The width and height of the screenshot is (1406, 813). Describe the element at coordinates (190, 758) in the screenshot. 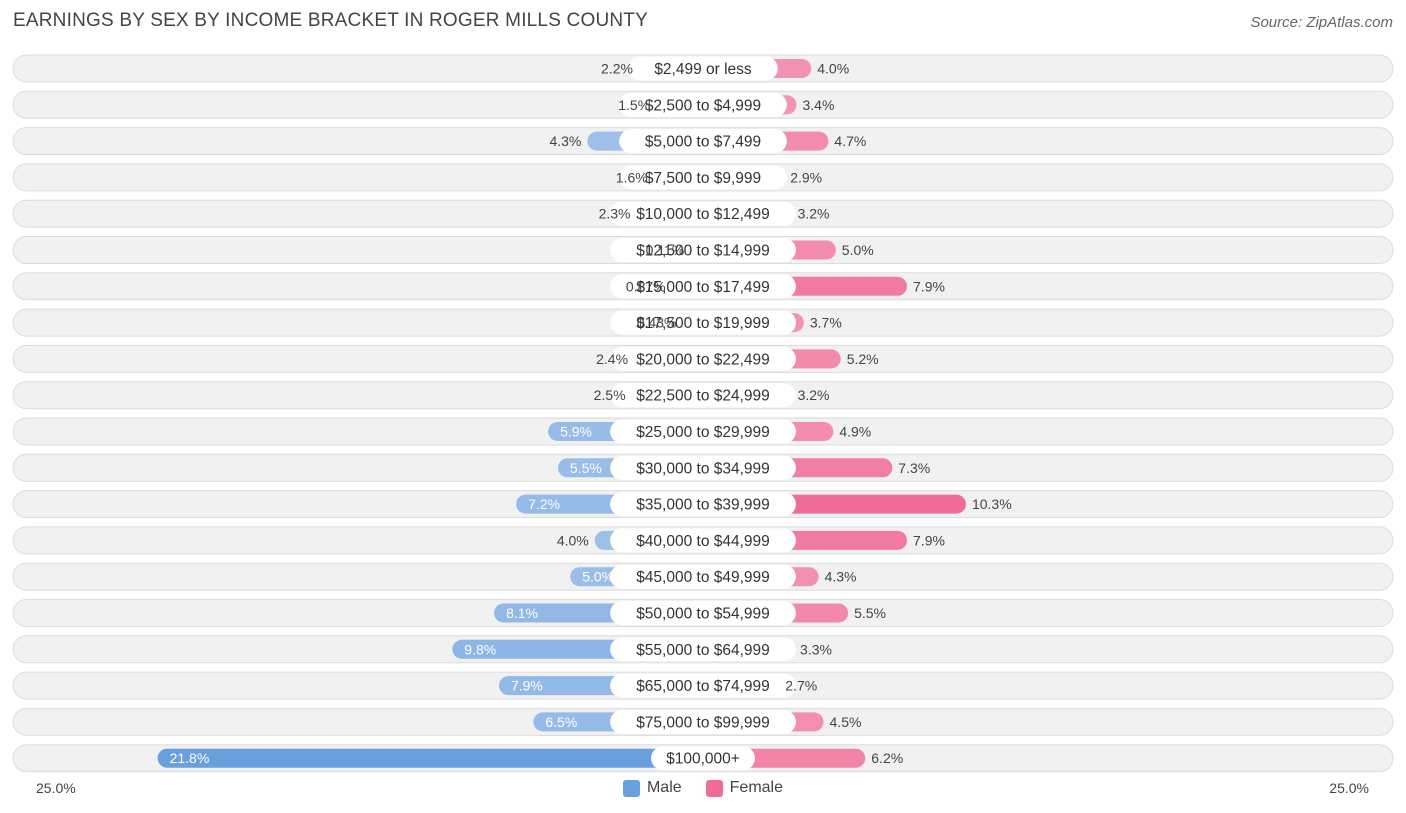

I see `male-value-label: 21.8%` at that location.